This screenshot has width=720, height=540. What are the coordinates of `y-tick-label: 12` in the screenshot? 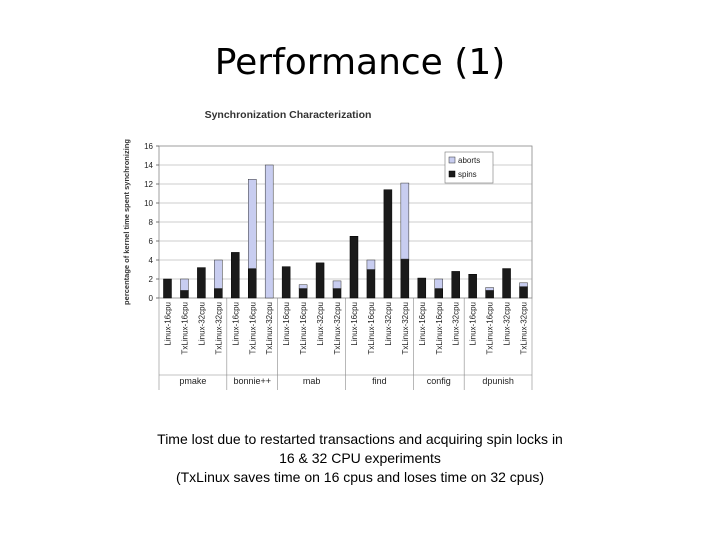 It's located at (148, 184).